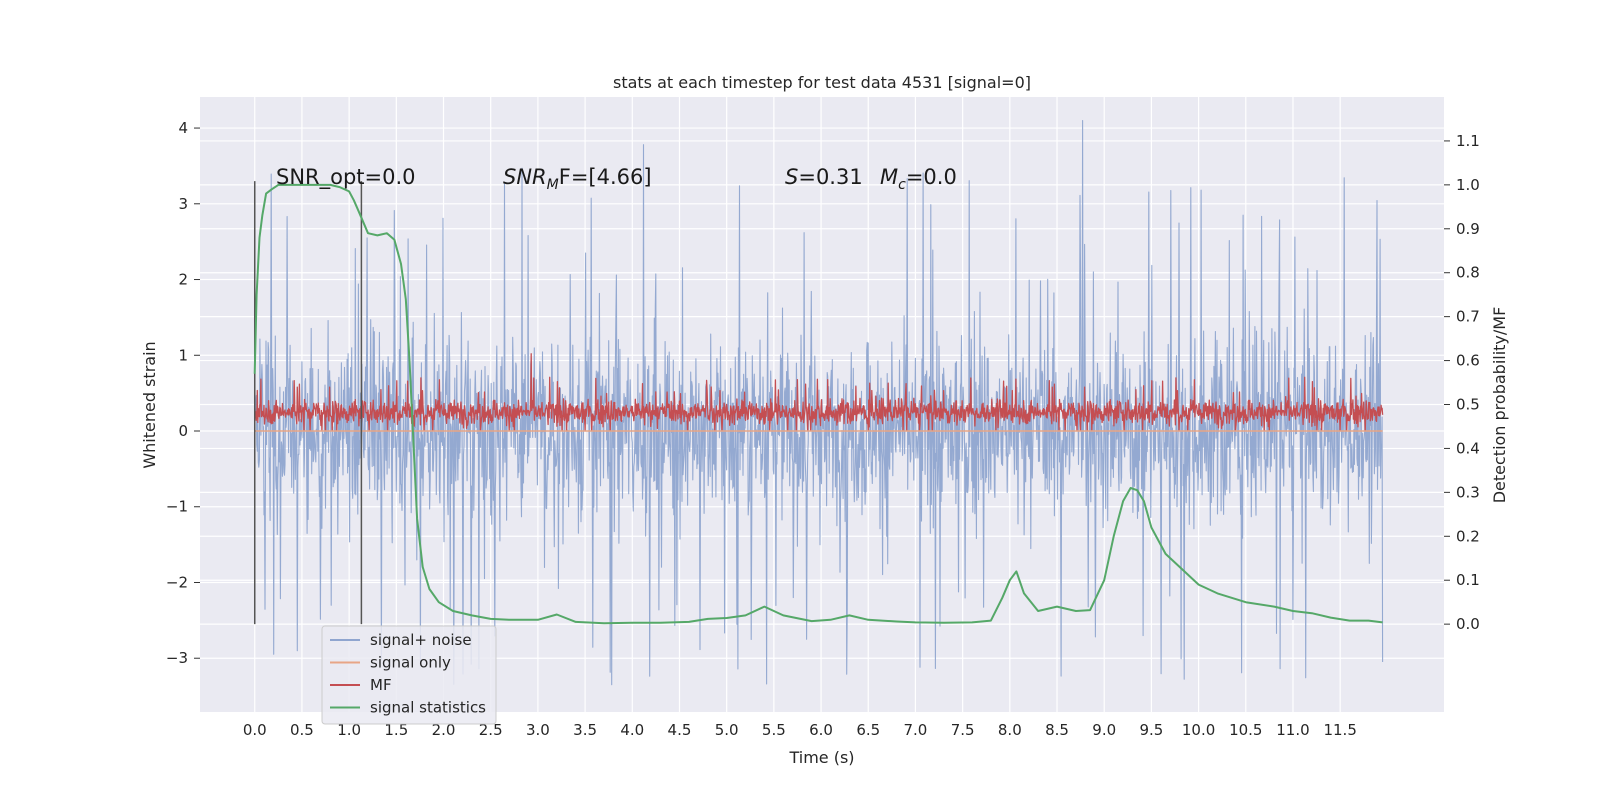 The width and height of the screenshot is (1600, 800). What do you see at coordinates (525, 177) in the screenshot?
I see `snr-mf-main: SNR` at bounding box center [525, 177].